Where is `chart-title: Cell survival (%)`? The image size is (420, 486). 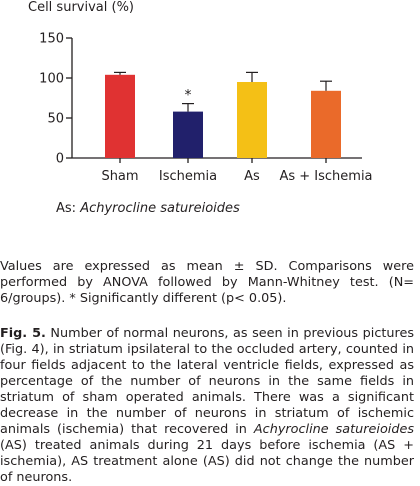 chart-title: Cell survival (%) is located at coordinates (81, 7).